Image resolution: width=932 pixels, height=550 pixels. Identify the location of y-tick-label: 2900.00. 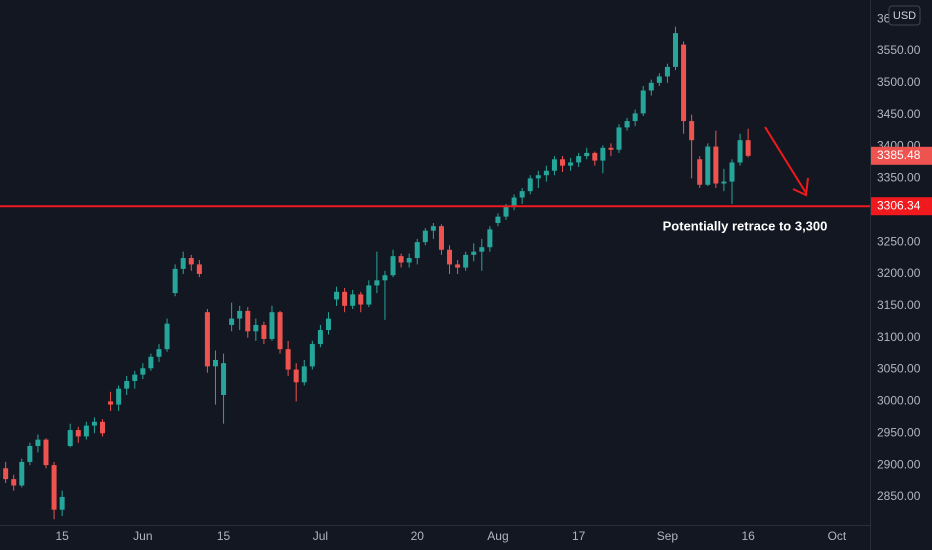
(899, 464).